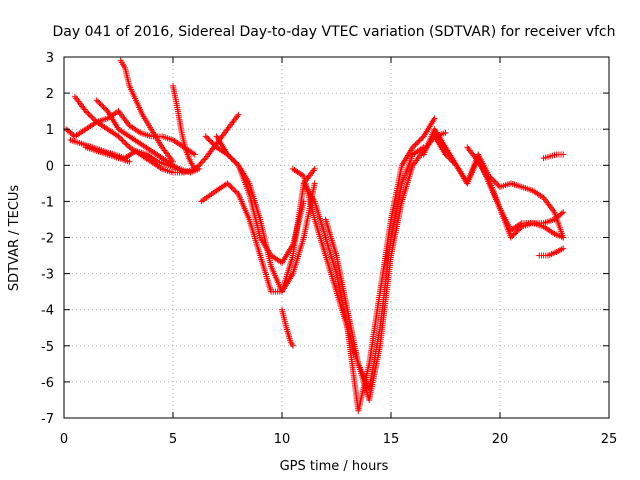  I want to click on y-tick-label: -3, so click(47, 275).